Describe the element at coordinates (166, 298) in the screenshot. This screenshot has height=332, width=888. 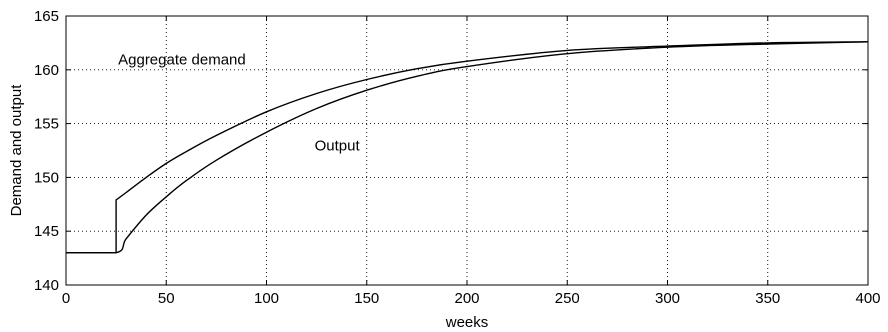
I see `x-tick-label: 50` at that location.